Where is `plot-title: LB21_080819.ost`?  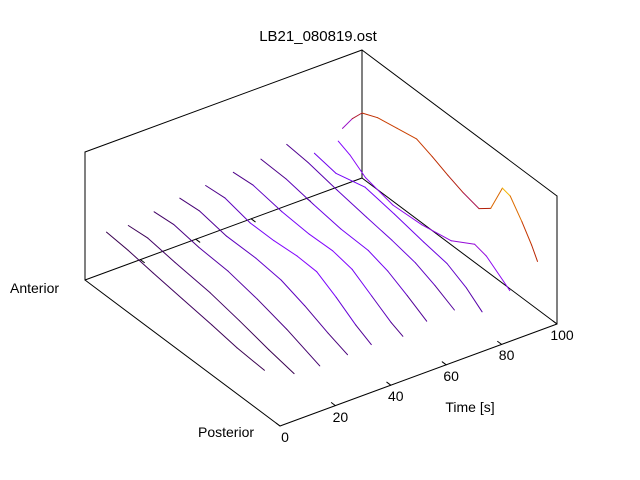
plot-title: LB21_080819.ost is located at coordinates (318, 36).